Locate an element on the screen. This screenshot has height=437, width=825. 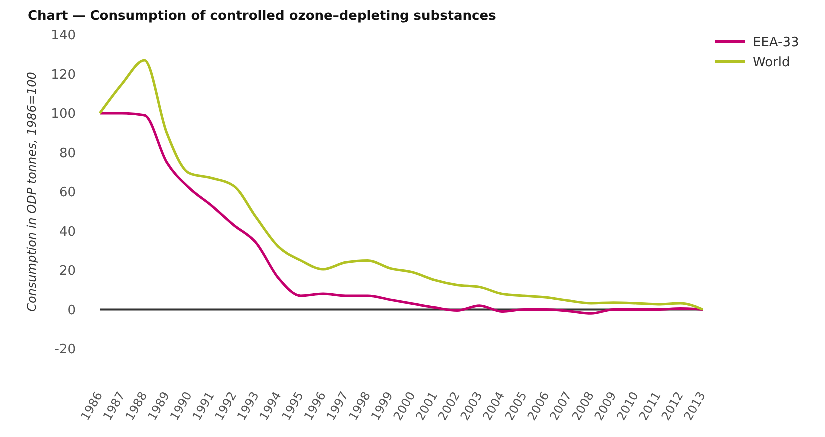
y-tick-label: 60 is located at coordinates (67, 193).